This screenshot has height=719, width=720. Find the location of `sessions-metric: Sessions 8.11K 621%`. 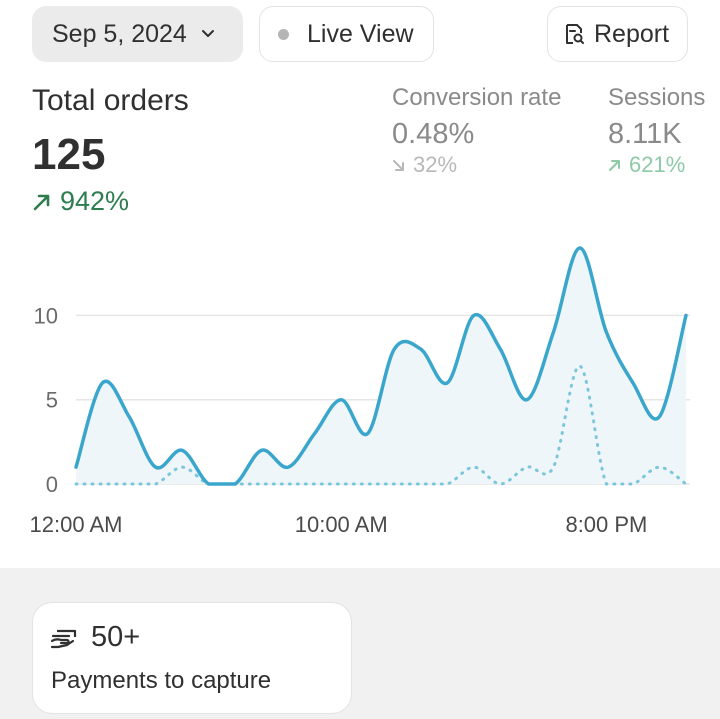

sessions-metric: Sessions 8.11K 621% is located at coordinates (656, 131).